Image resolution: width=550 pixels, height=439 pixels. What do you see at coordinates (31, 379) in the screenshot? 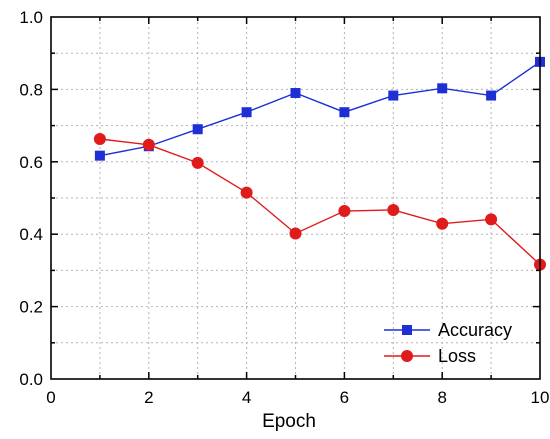
I see `y-tick-label: 0.0` at bounding box center [31, 379].